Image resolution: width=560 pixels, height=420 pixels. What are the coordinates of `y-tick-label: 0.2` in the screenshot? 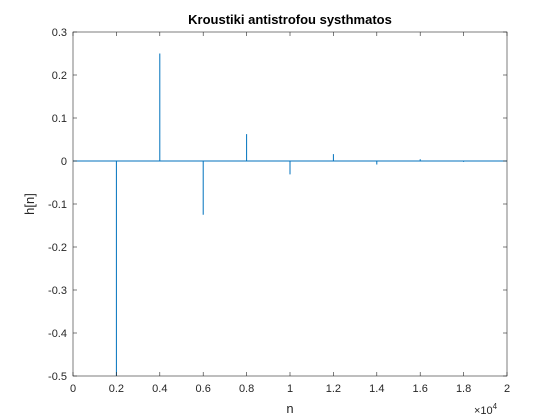 It's located at (59, 76).